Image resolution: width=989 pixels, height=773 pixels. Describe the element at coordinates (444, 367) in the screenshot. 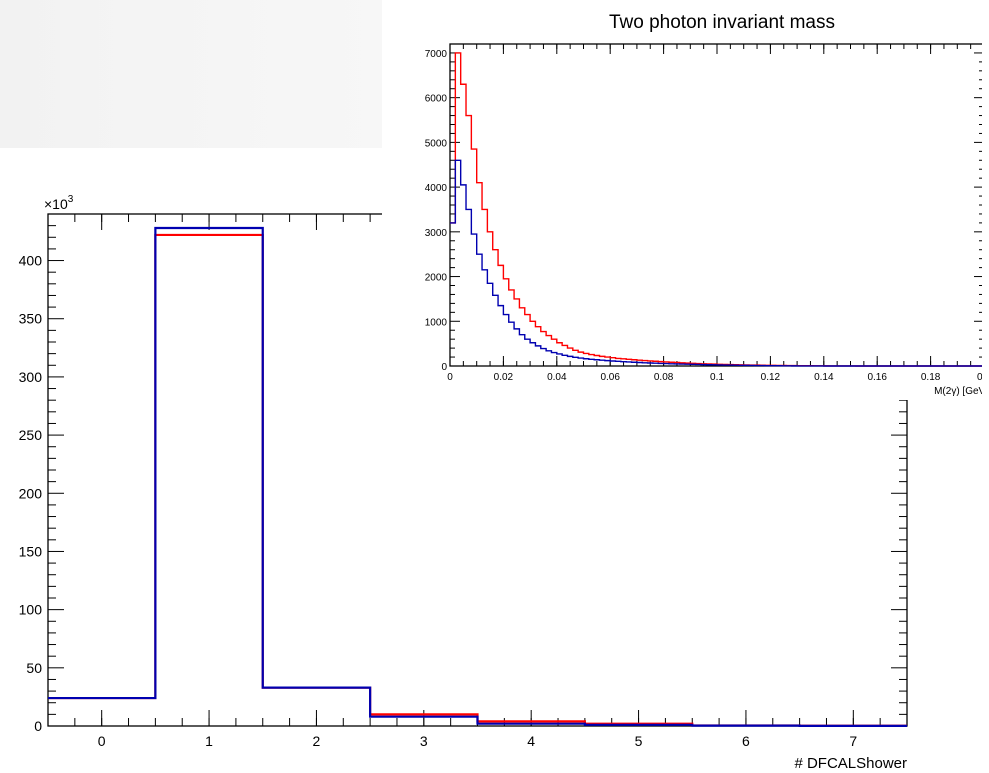

I see `inset-y-tick-label: 0` at that location.